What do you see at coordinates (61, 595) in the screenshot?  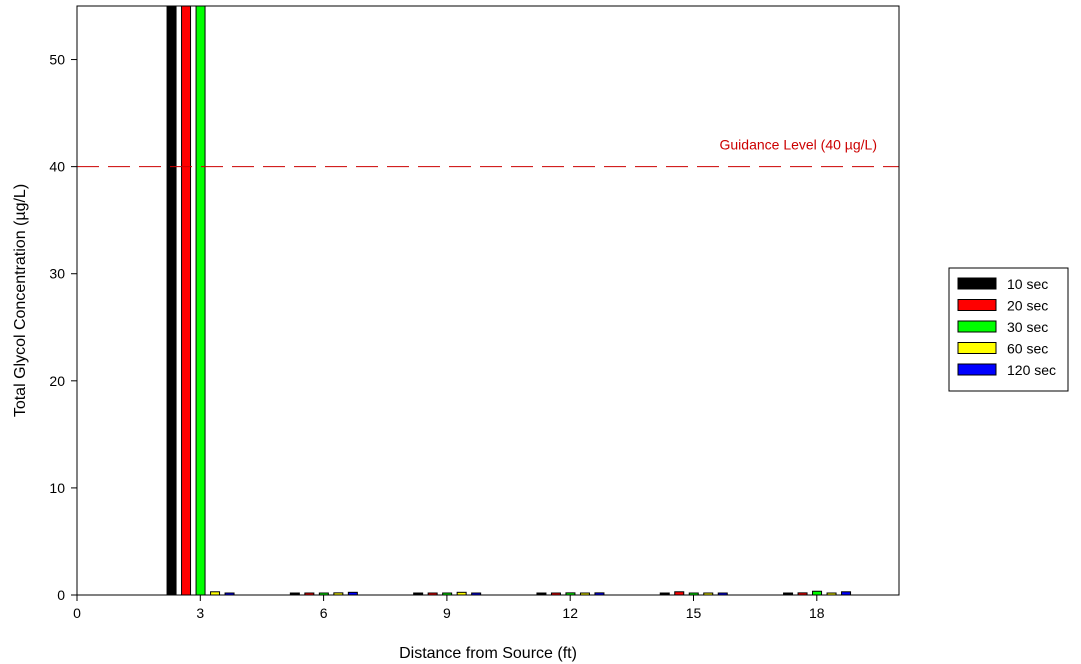 I see `y-tick-label-0: 0` at bounding box center [61, 595].